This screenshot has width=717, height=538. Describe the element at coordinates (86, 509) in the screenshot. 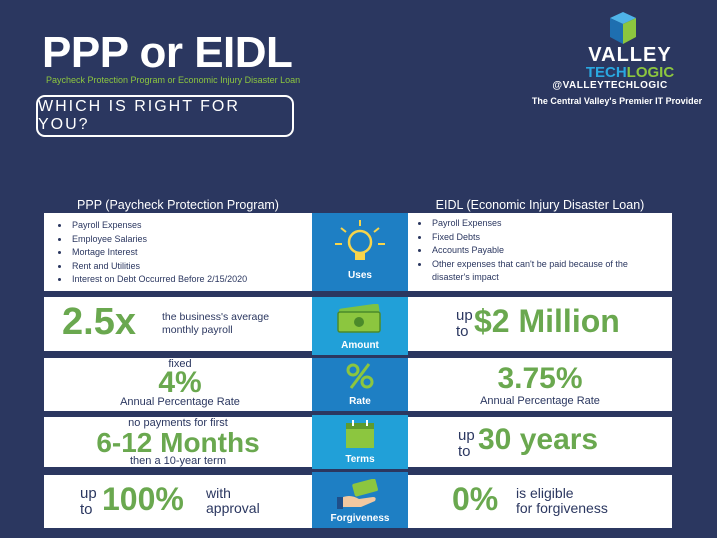

I see `ppp-forgiveness-to: to` at that location.